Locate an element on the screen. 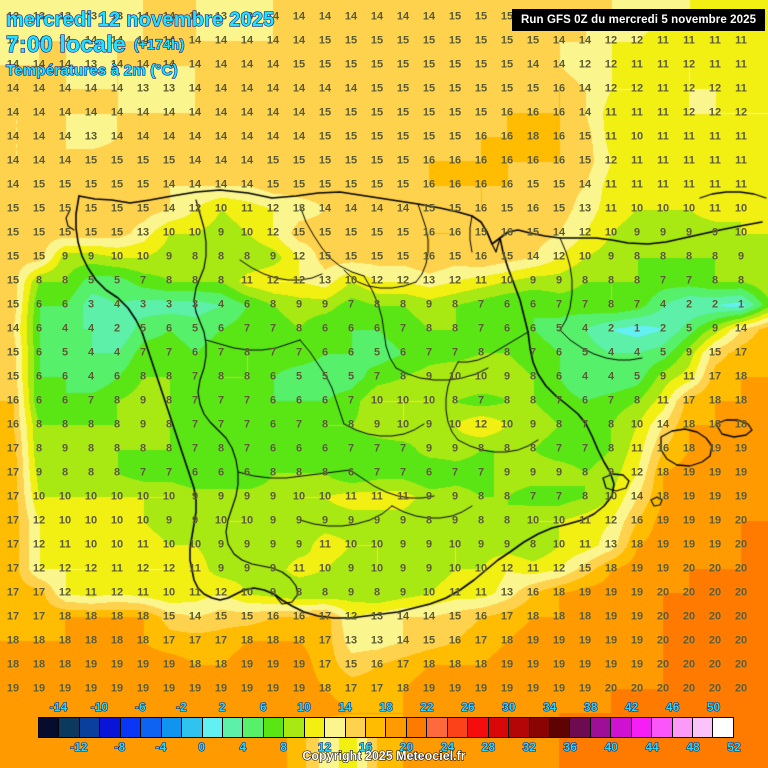 The image size is (768, 768). legend-tick-label: 48 is located at coordinates (693, 747).